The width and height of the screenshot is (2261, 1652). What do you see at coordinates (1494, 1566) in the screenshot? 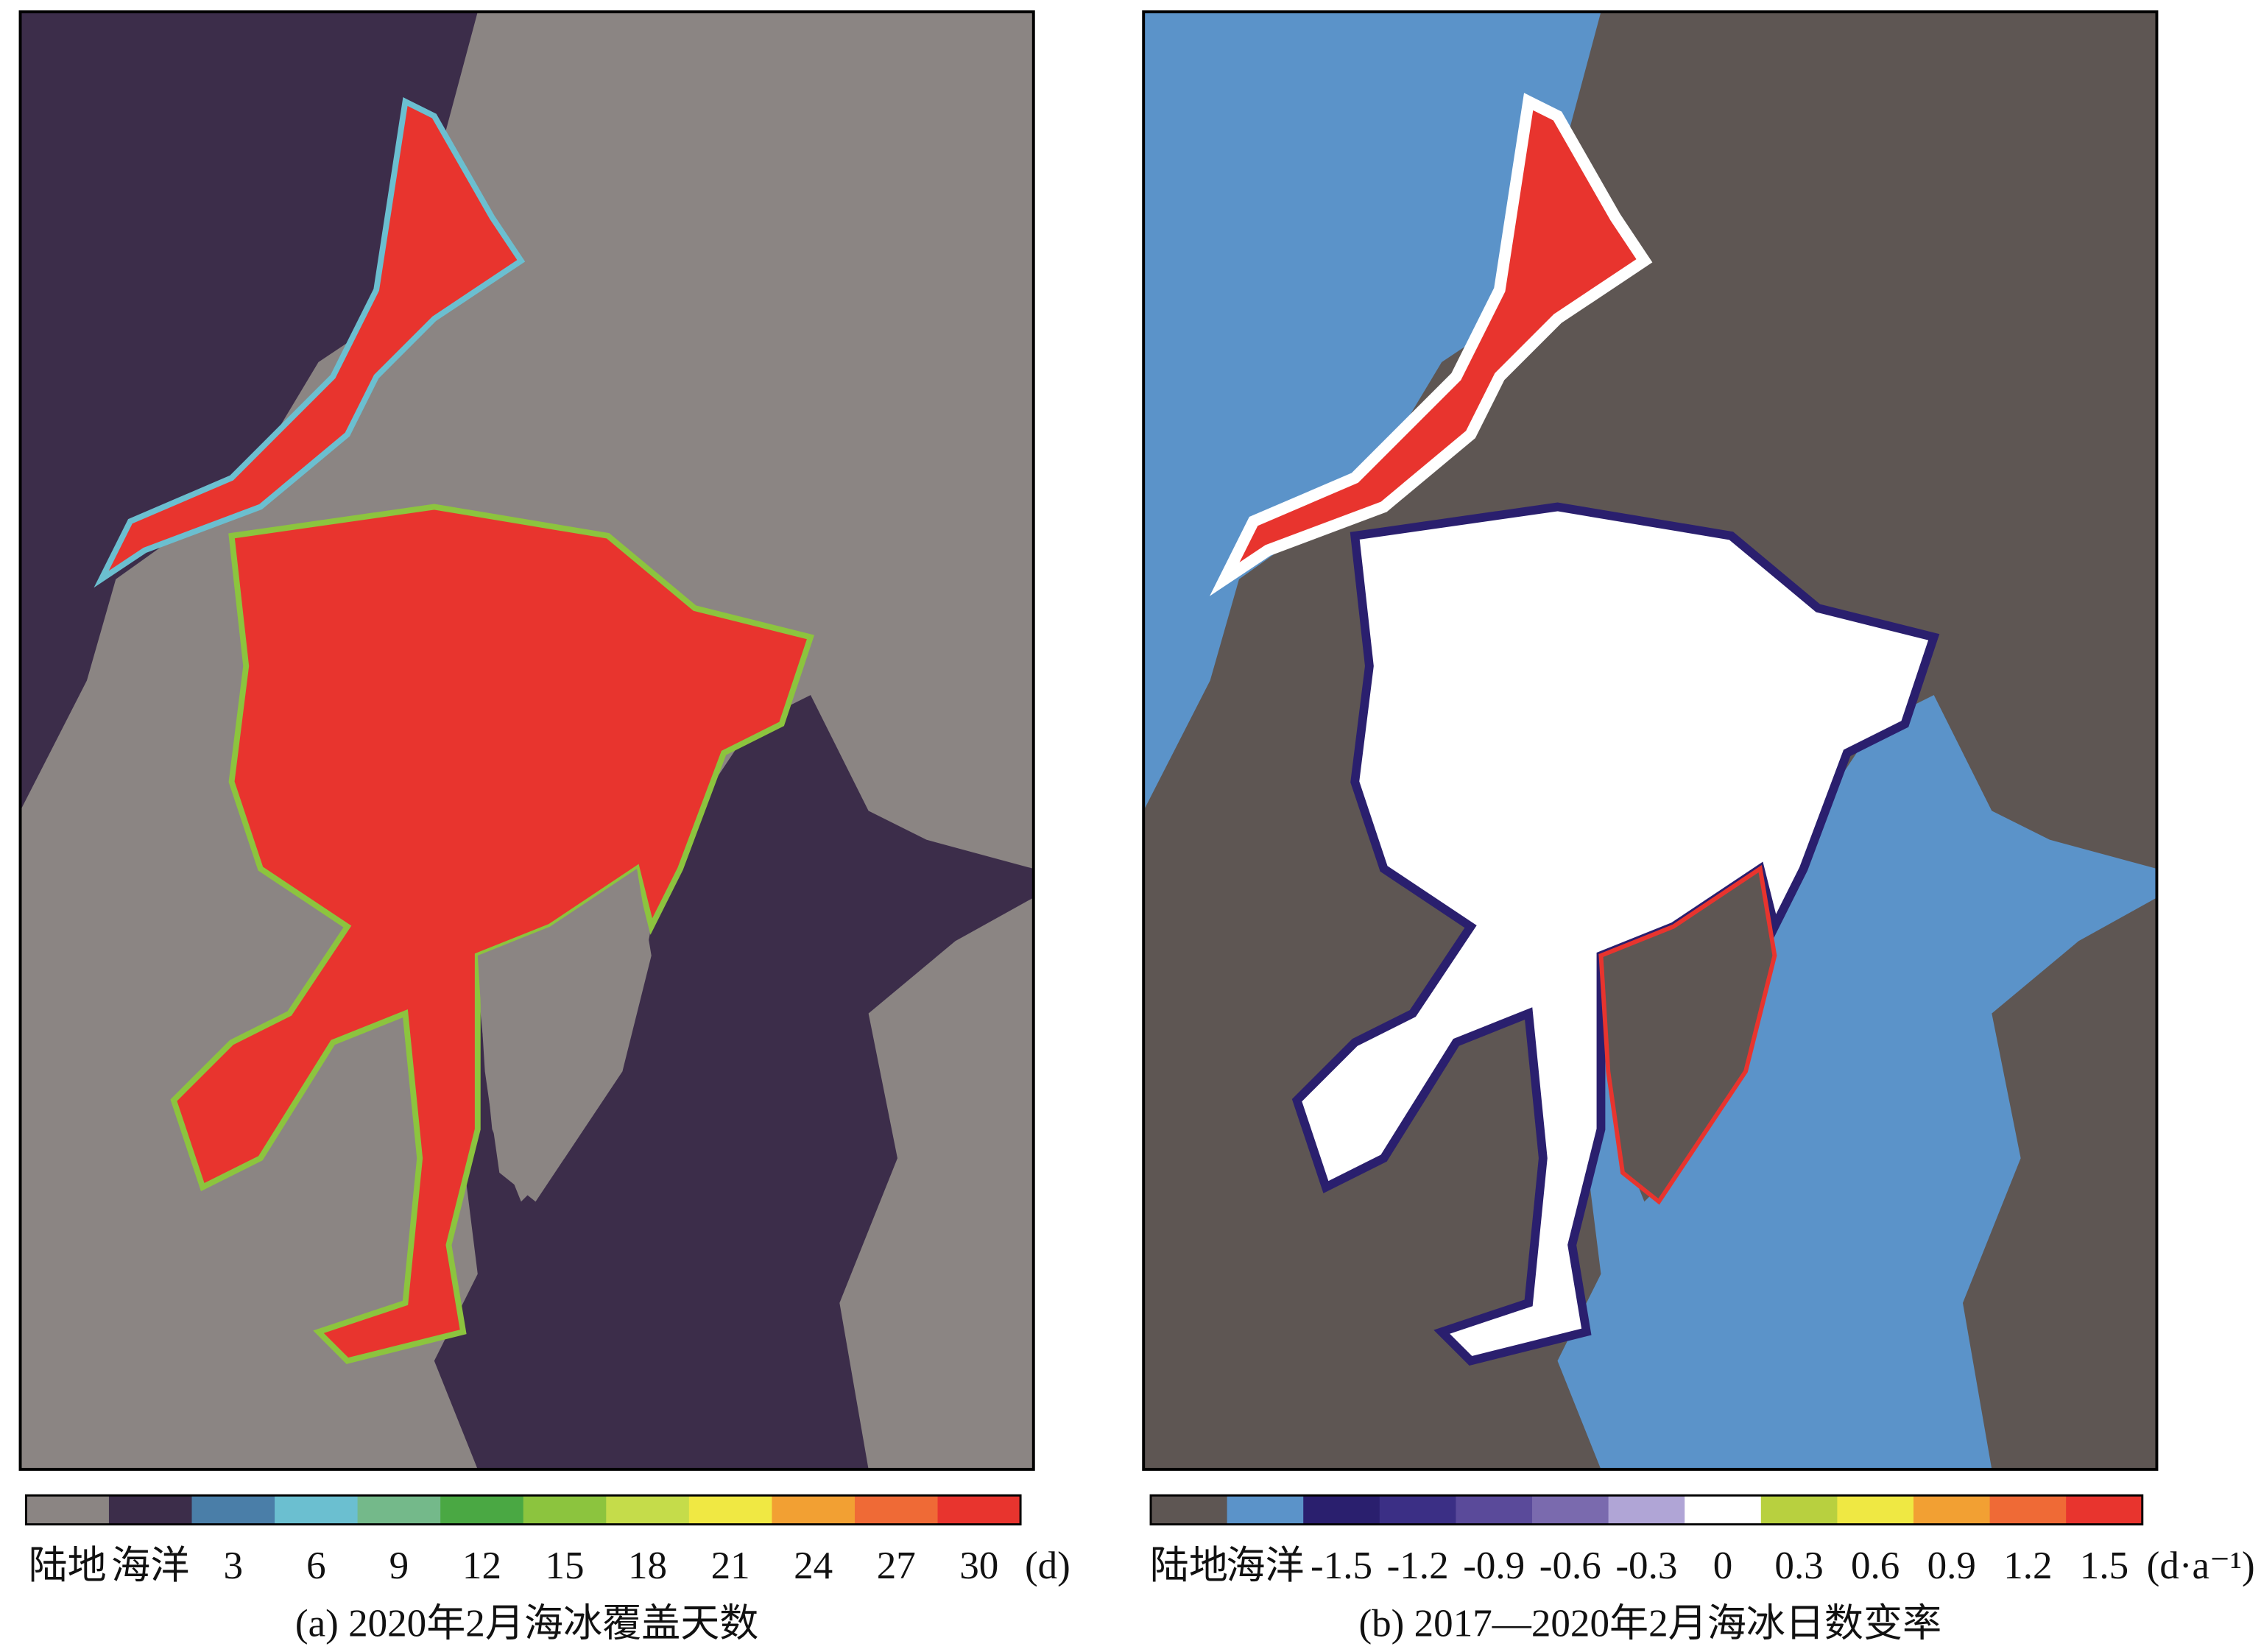
I see `legend-label: -0.9` at bounding box center [1494, 1566].